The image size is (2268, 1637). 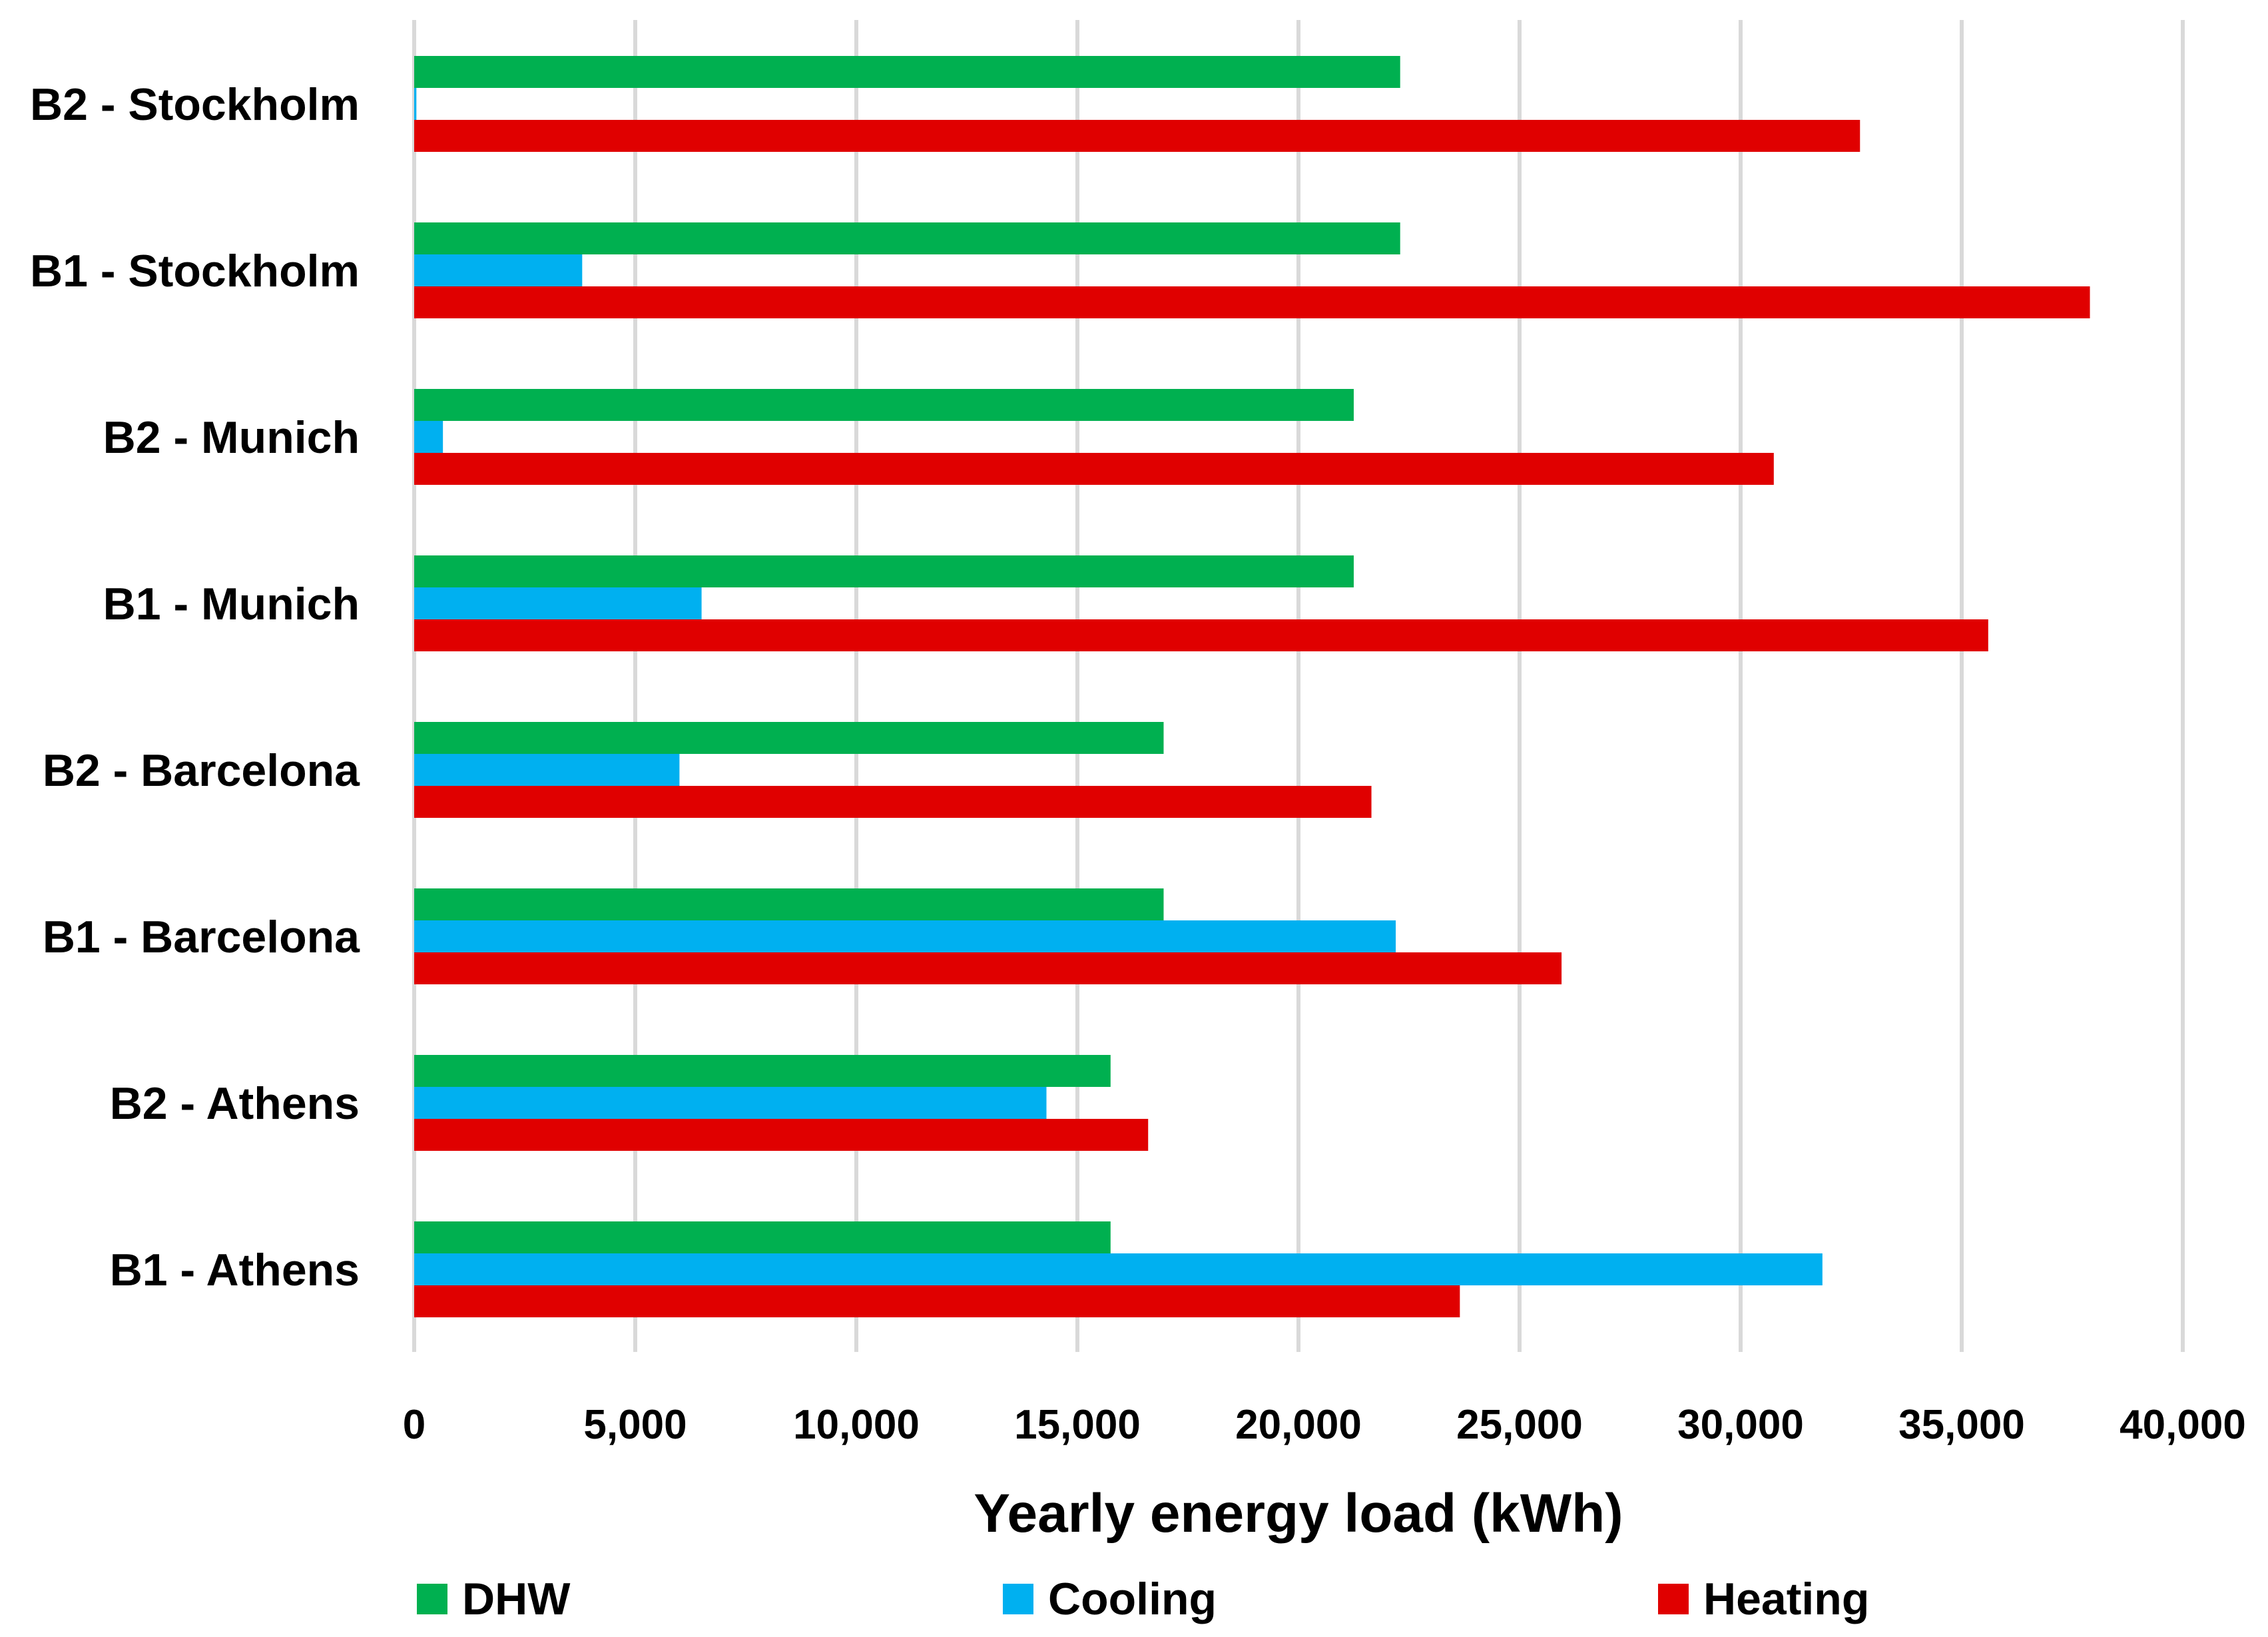 I want to click on bar-dhw-b1-stockholm, so click(x=907, y=238).